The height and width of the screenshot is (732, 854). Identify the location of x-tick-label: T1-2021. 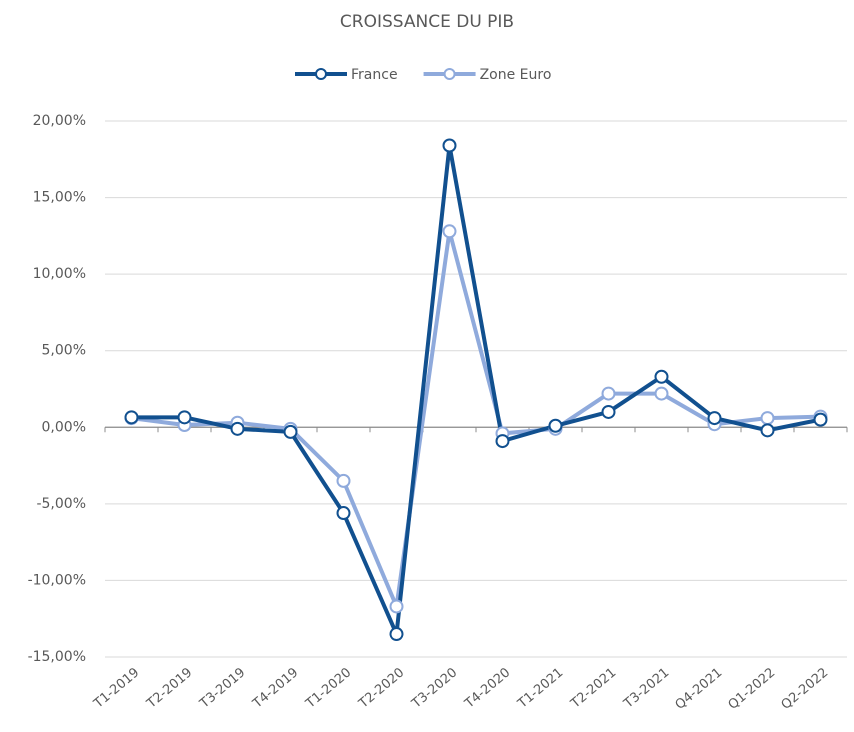
(541, 688).